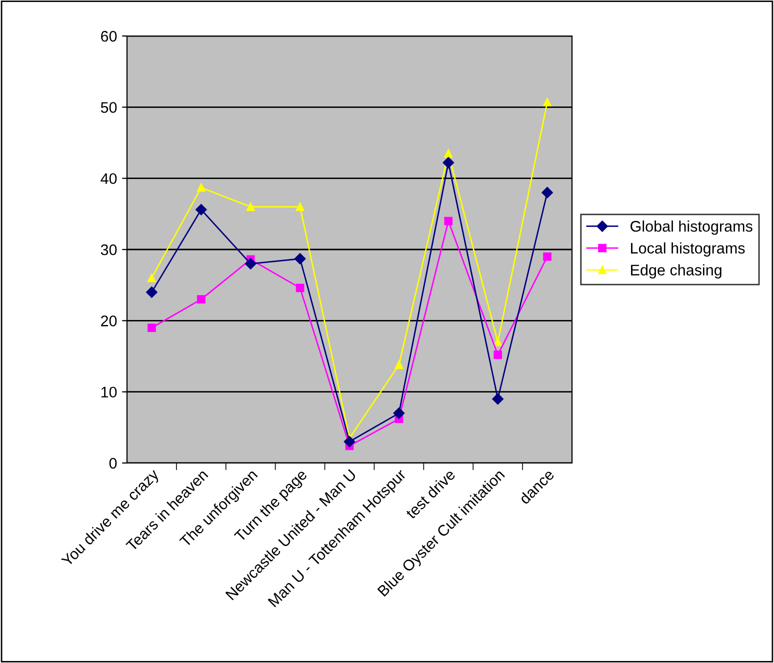  What do you see at coordinates (108, 107) in the screenshot?
I see `y-tick-label: 50` at bounding box center [108, 107].